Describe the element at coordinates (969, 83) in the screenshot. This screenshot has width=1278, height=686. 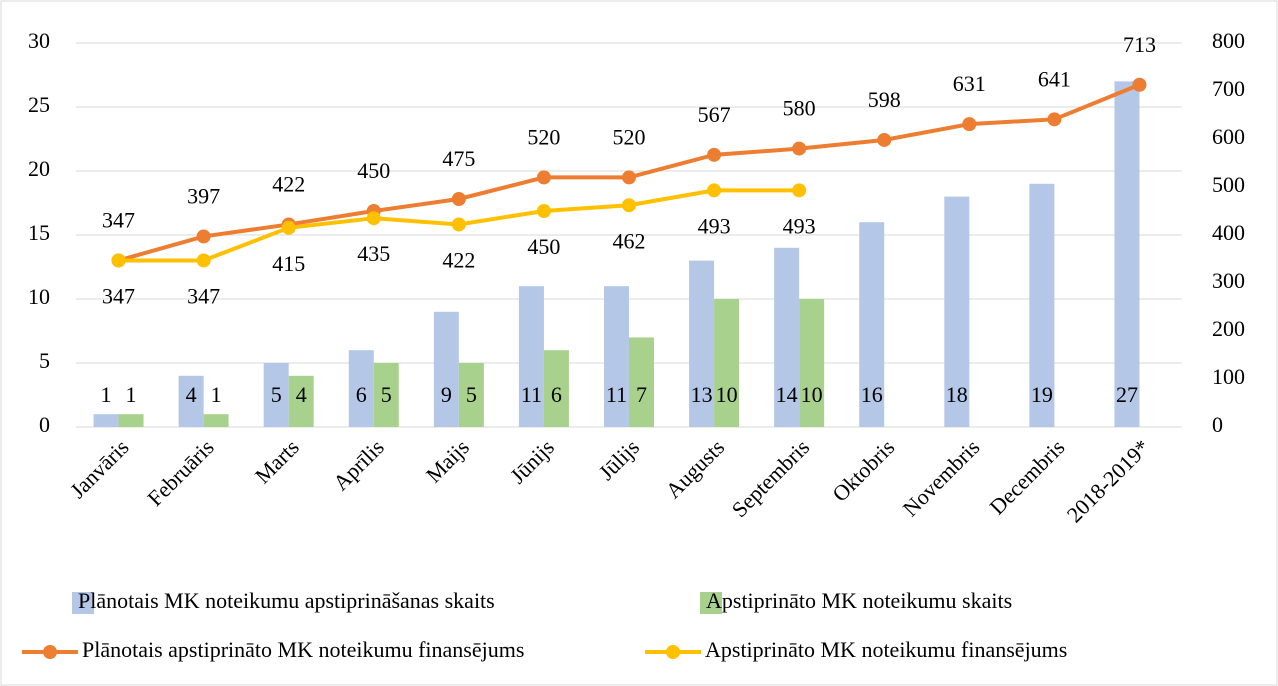
I see `line-value-label: 631` at that location.